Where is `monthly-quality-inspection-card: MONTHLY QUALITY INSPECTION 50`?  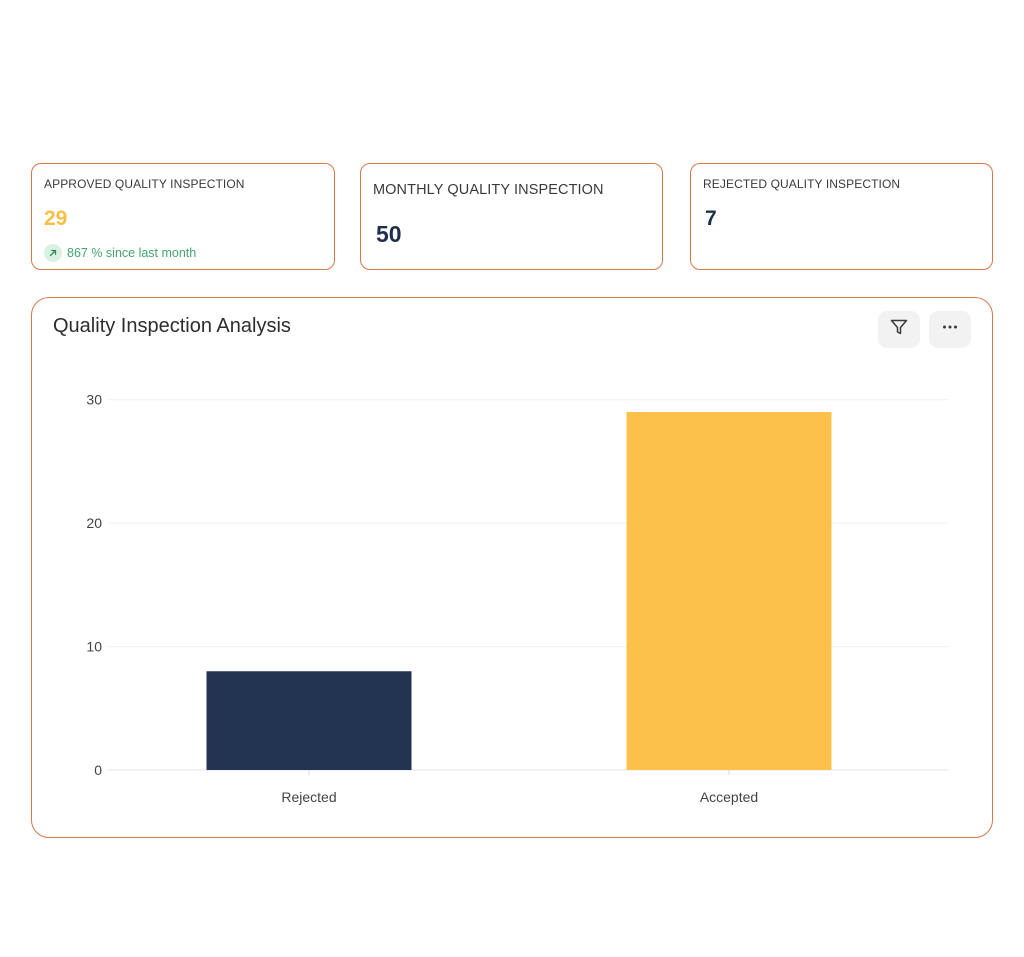
monthly-quality-inspection-card: MONTHLY QUALITY INSPECTION 50 is located at coordinates (511, 216).